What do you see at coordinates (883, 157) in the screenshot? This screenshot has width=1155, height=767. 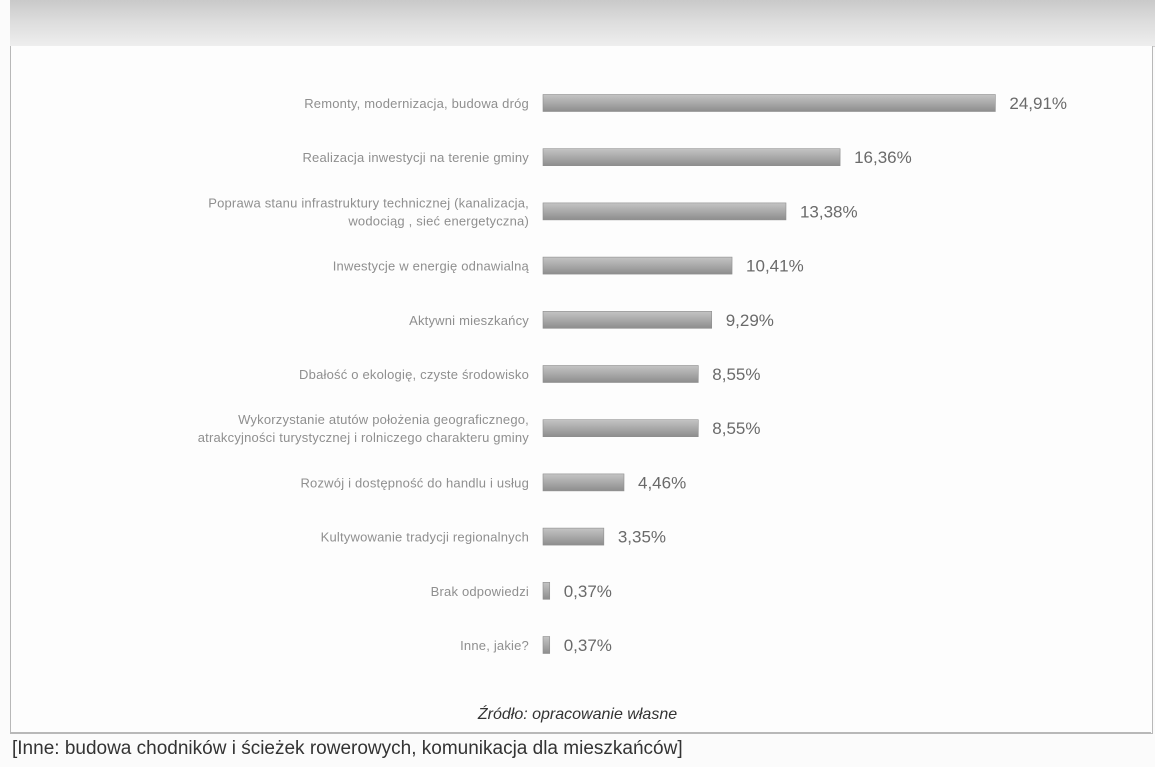 I see `value-label-1: 16,36%` at bounding box center [883, 157].